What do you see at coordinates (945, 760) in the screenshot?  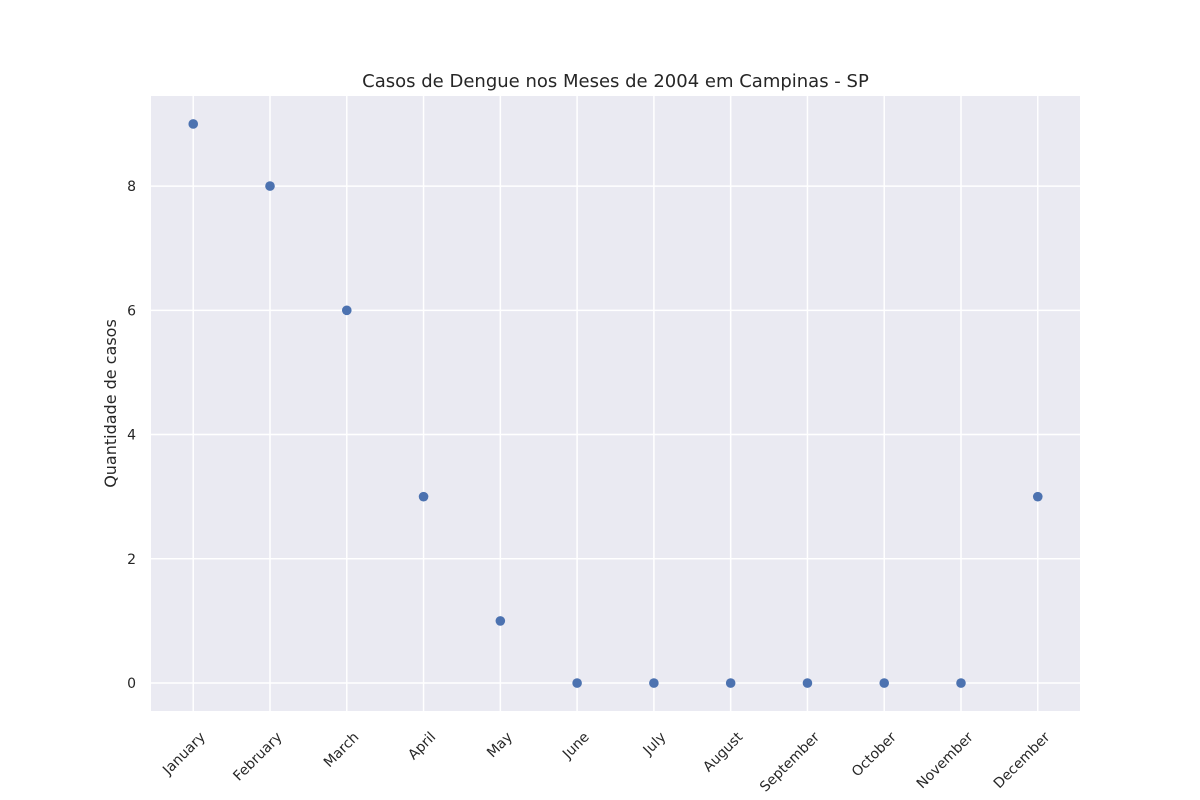 I see `x-tick-label: November` at bounding box center [945, 760].